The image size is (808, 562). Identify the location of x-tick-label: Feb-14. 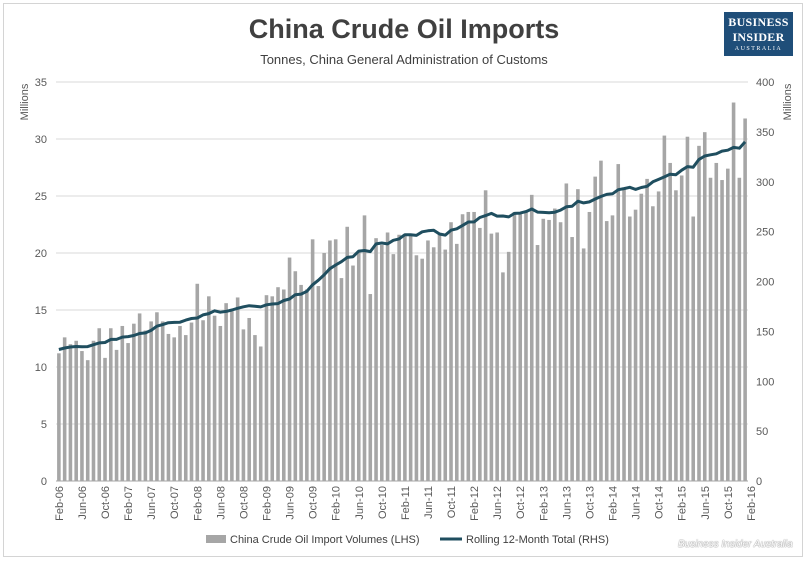
(614, 503).